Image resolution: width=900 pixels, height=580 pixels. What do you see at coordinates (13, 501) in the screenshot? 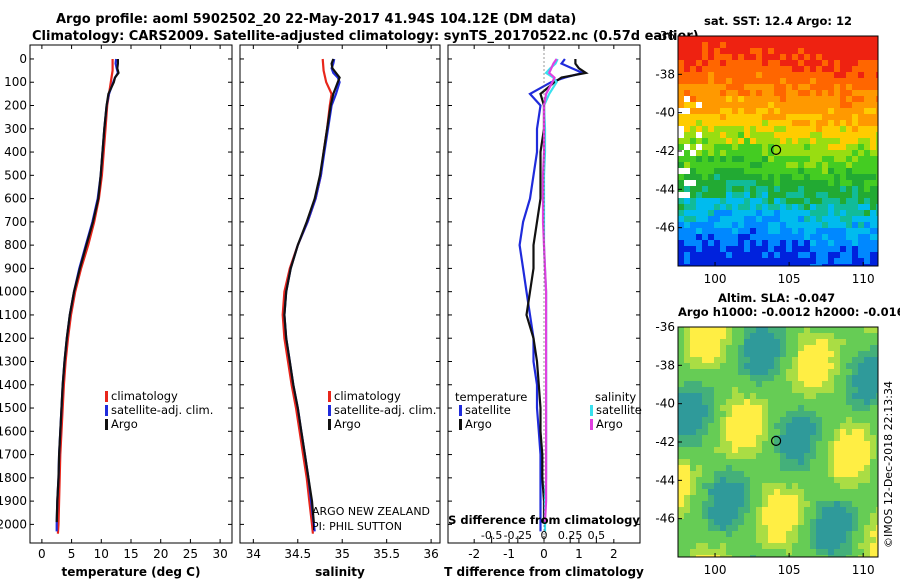
I see `y-tick-label: 1900` at bounding box center [13, 501].